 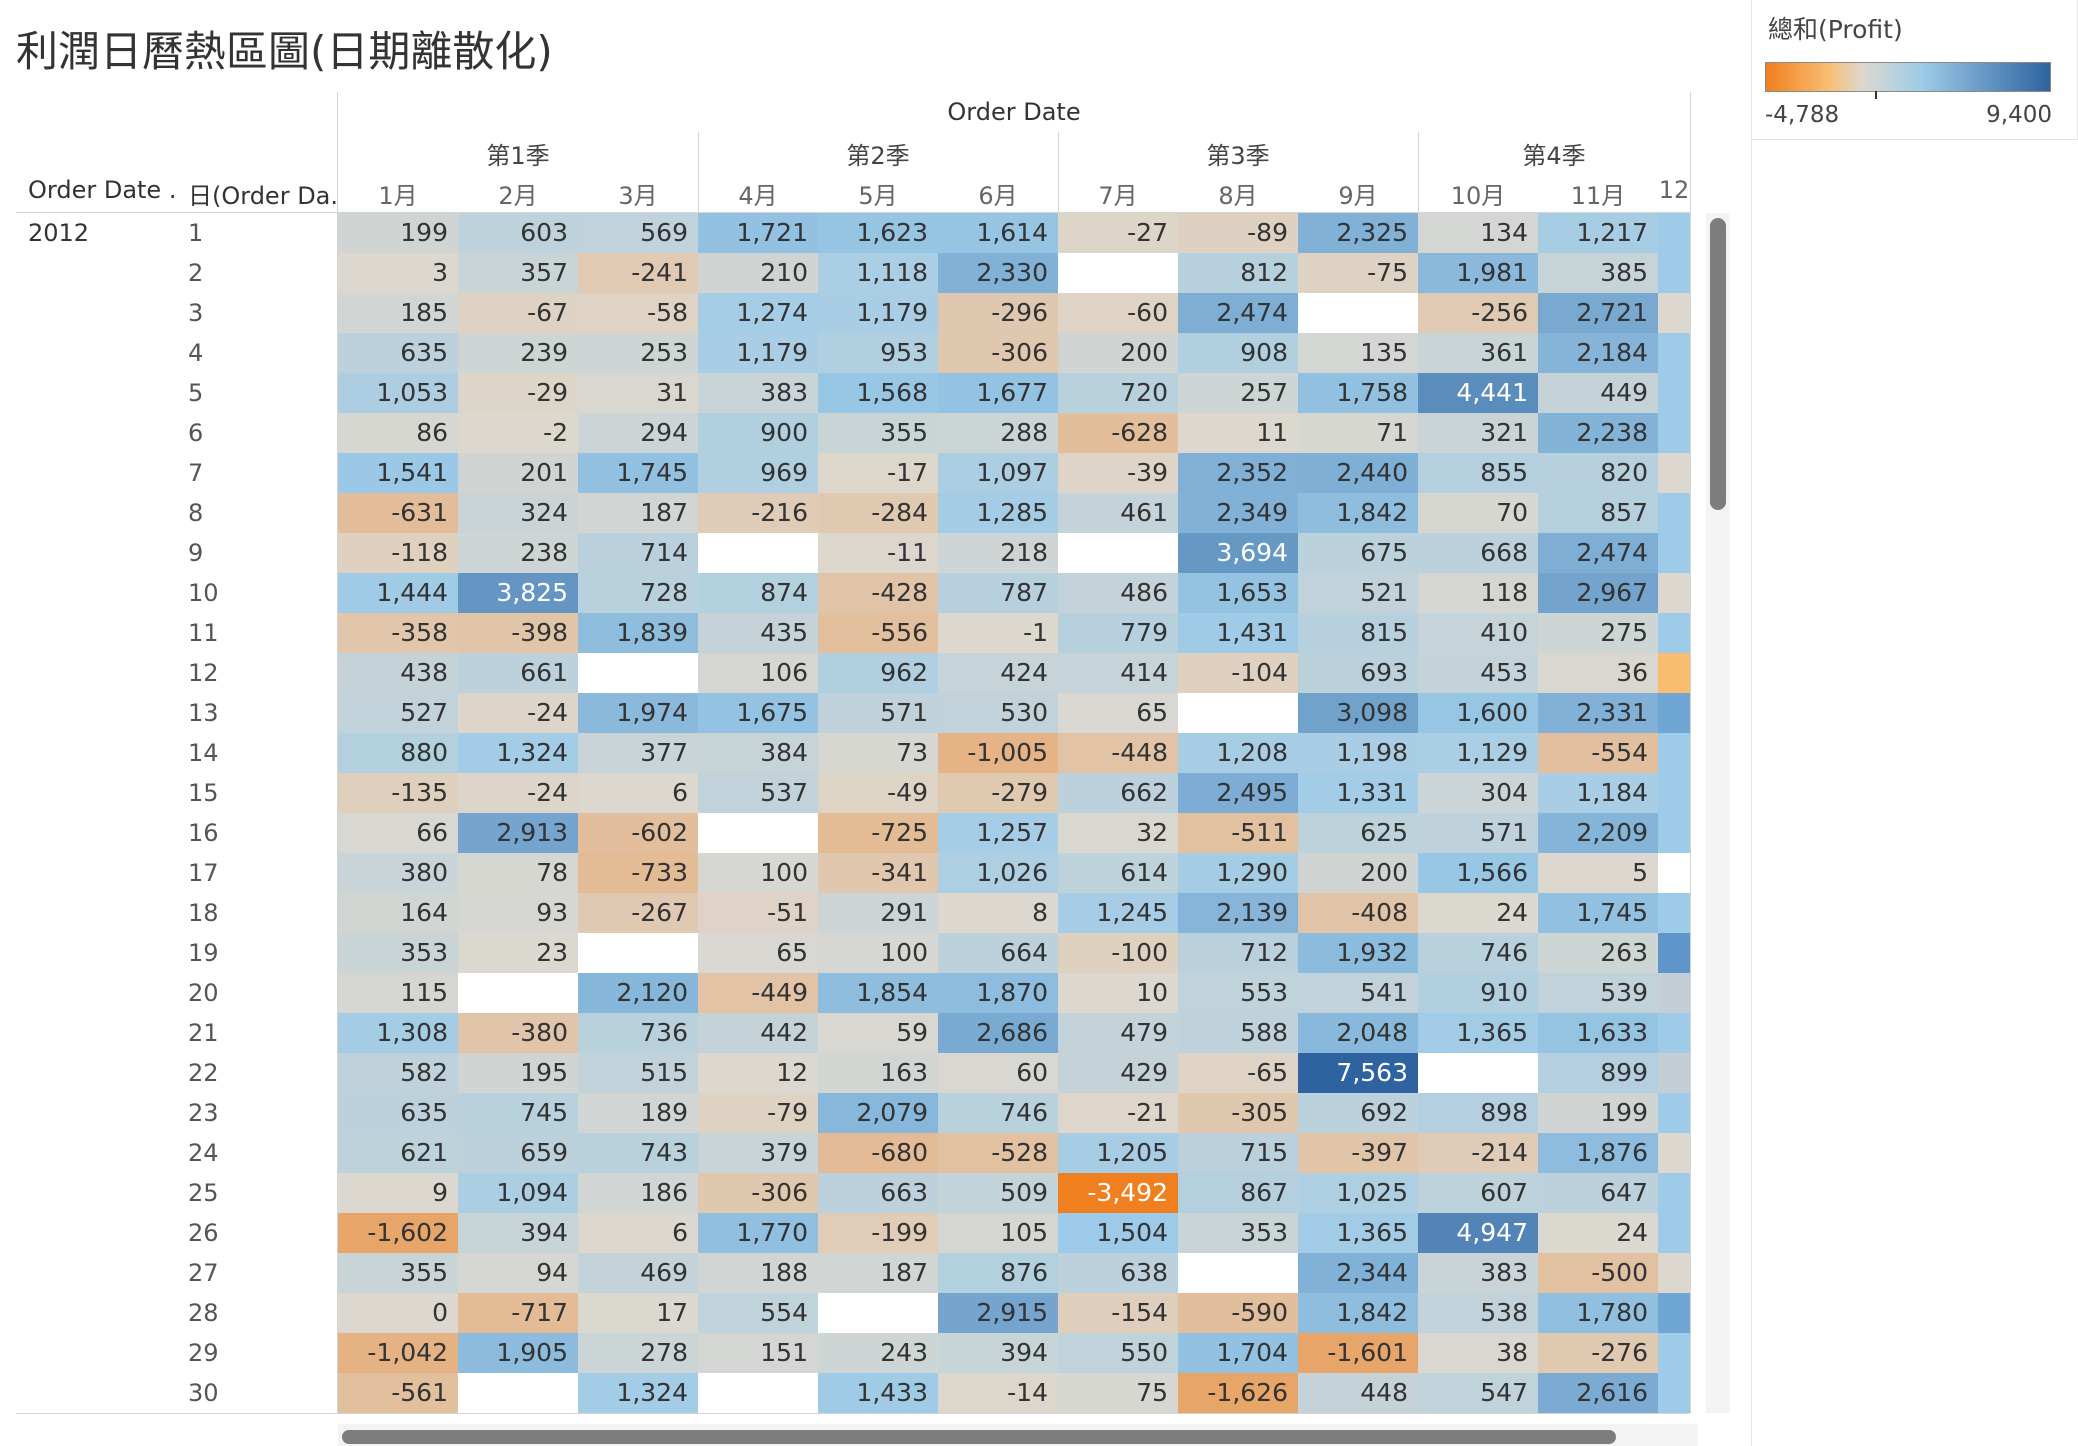 I want to click on heatmap-cell: 1,653, so click(x=1238, y=593).